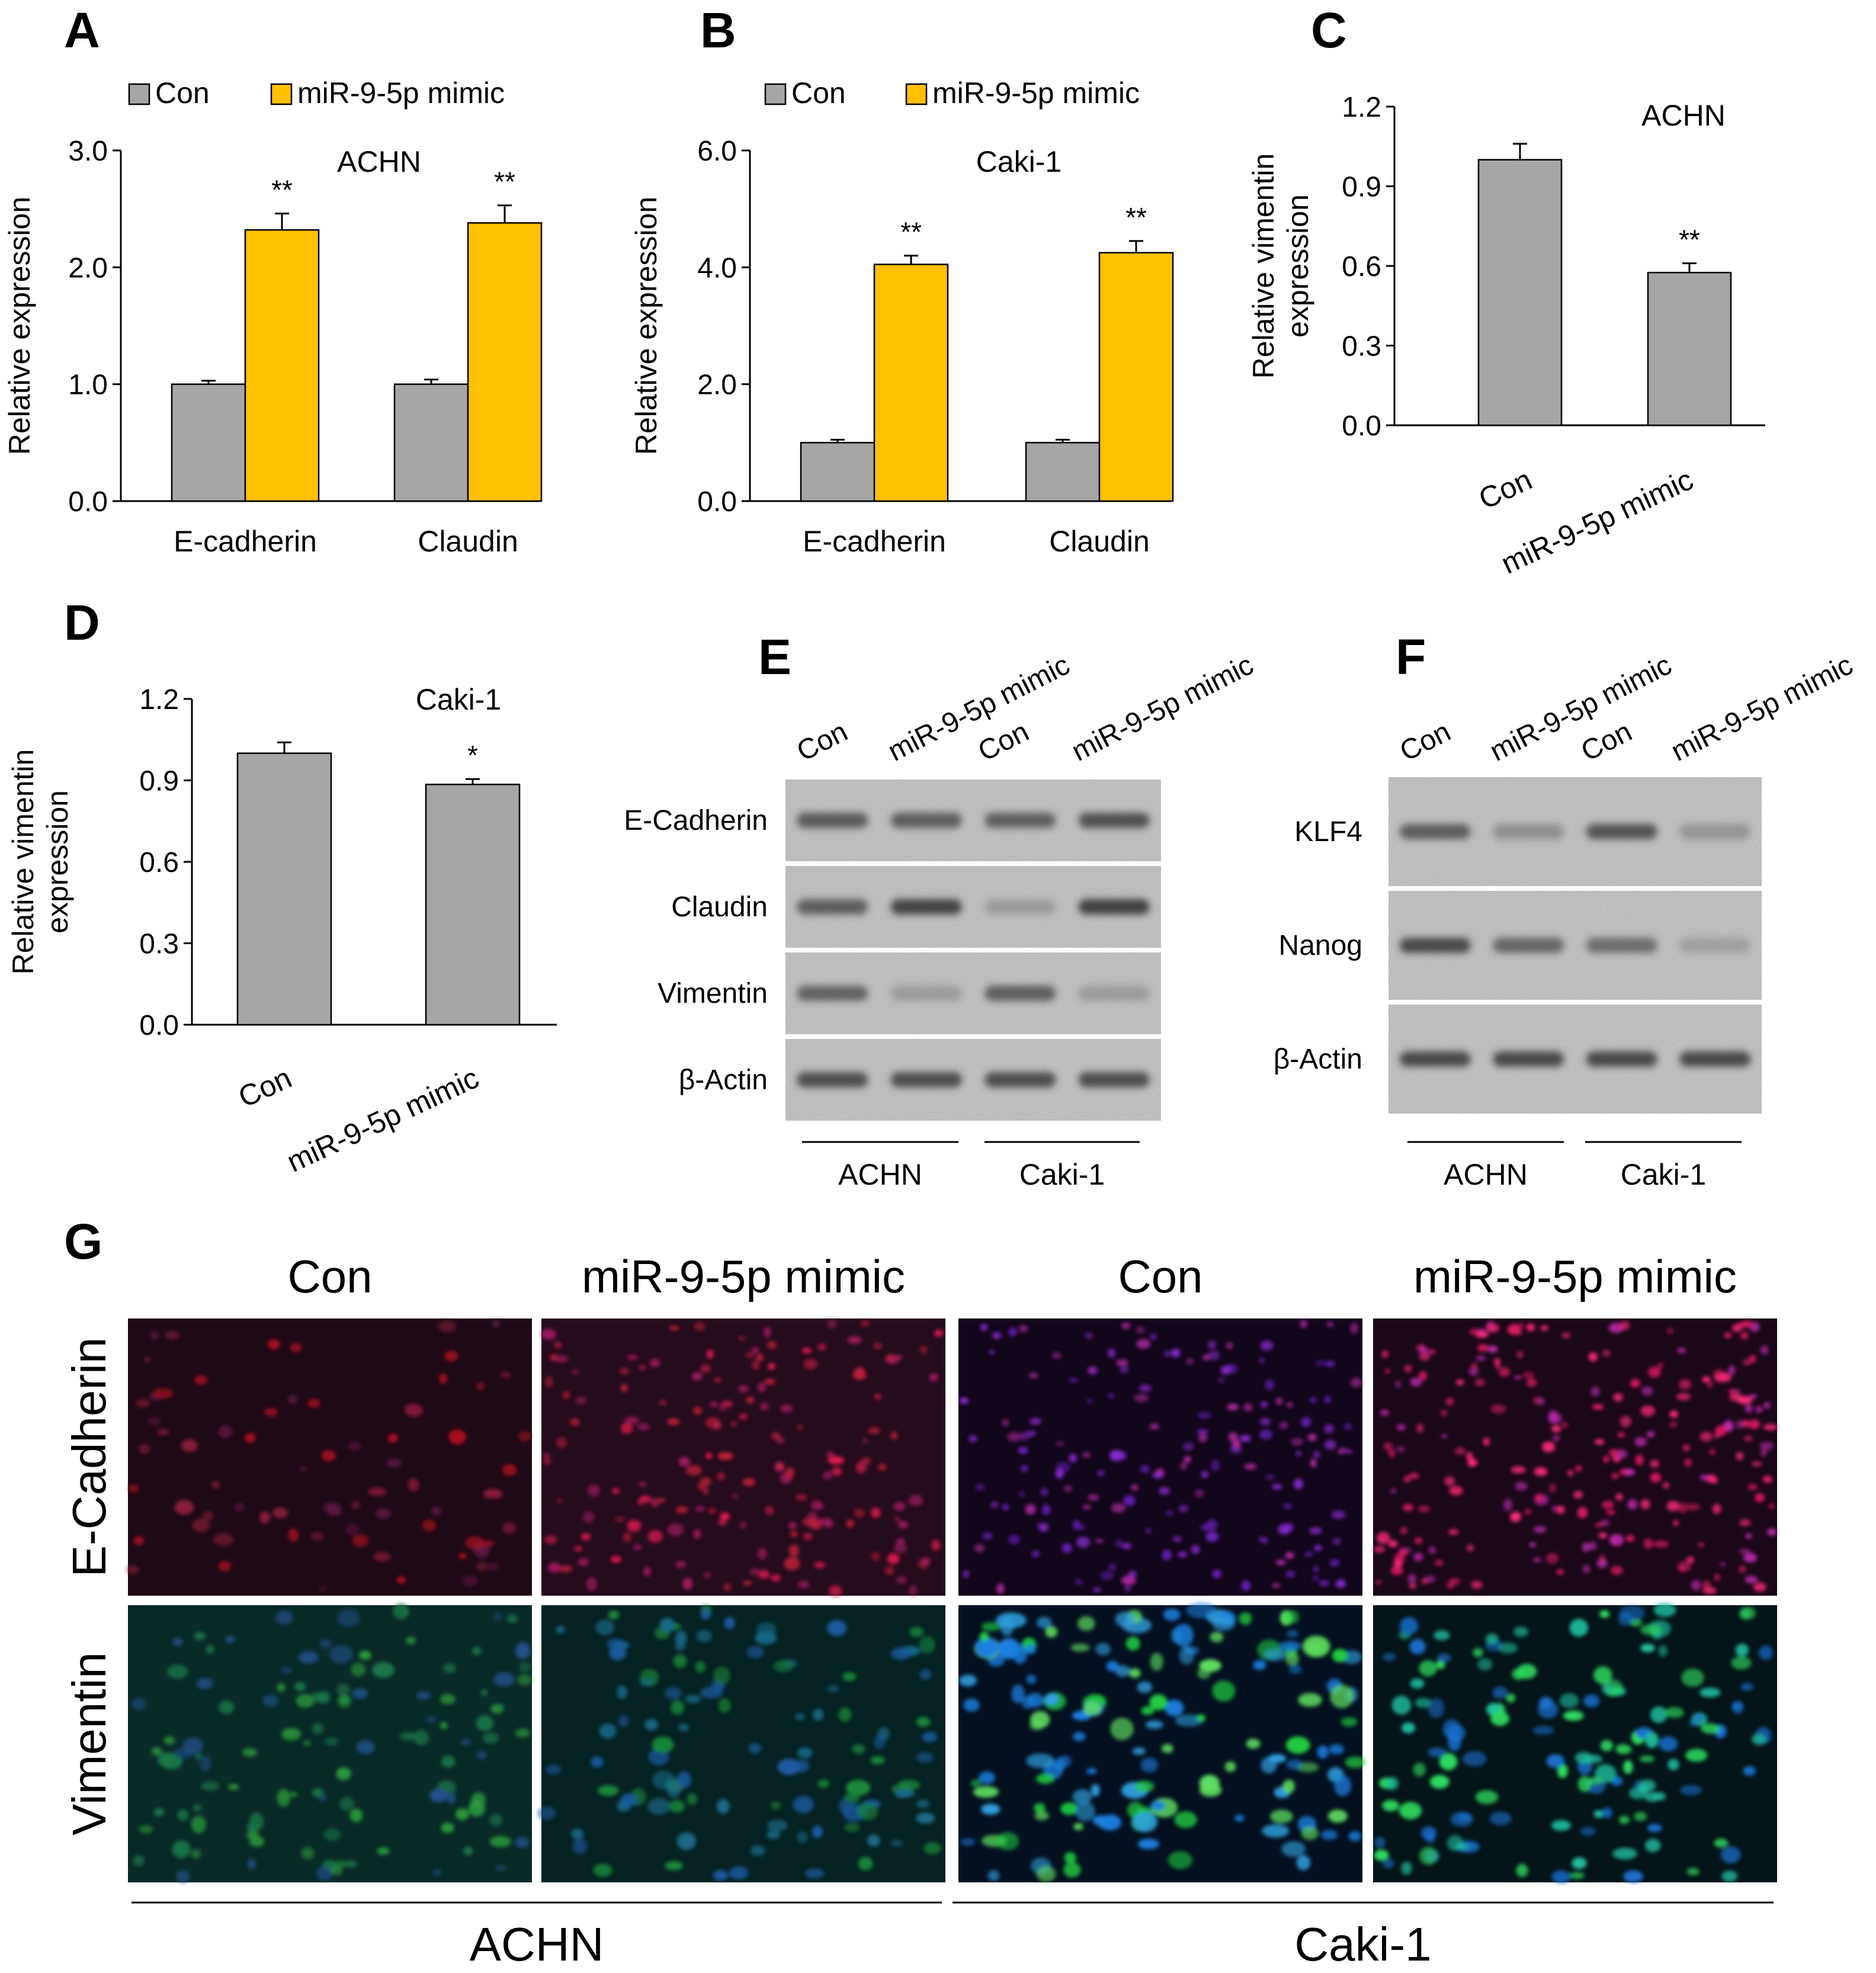  Describe the element at coordinates (1575, 1276) in the screenshot. I see `column-label: miR-9-5p mimic` at that location.